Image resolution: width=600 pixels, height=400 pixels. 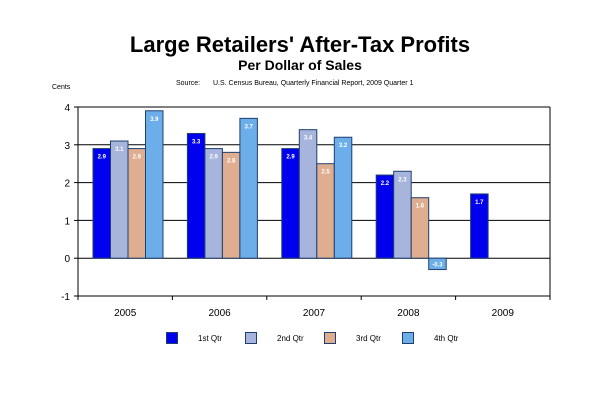 What do you see at coordinates (67, 221) in the screenshot?
I see `y-tick-label: 1` at bounding box center [67, 221].